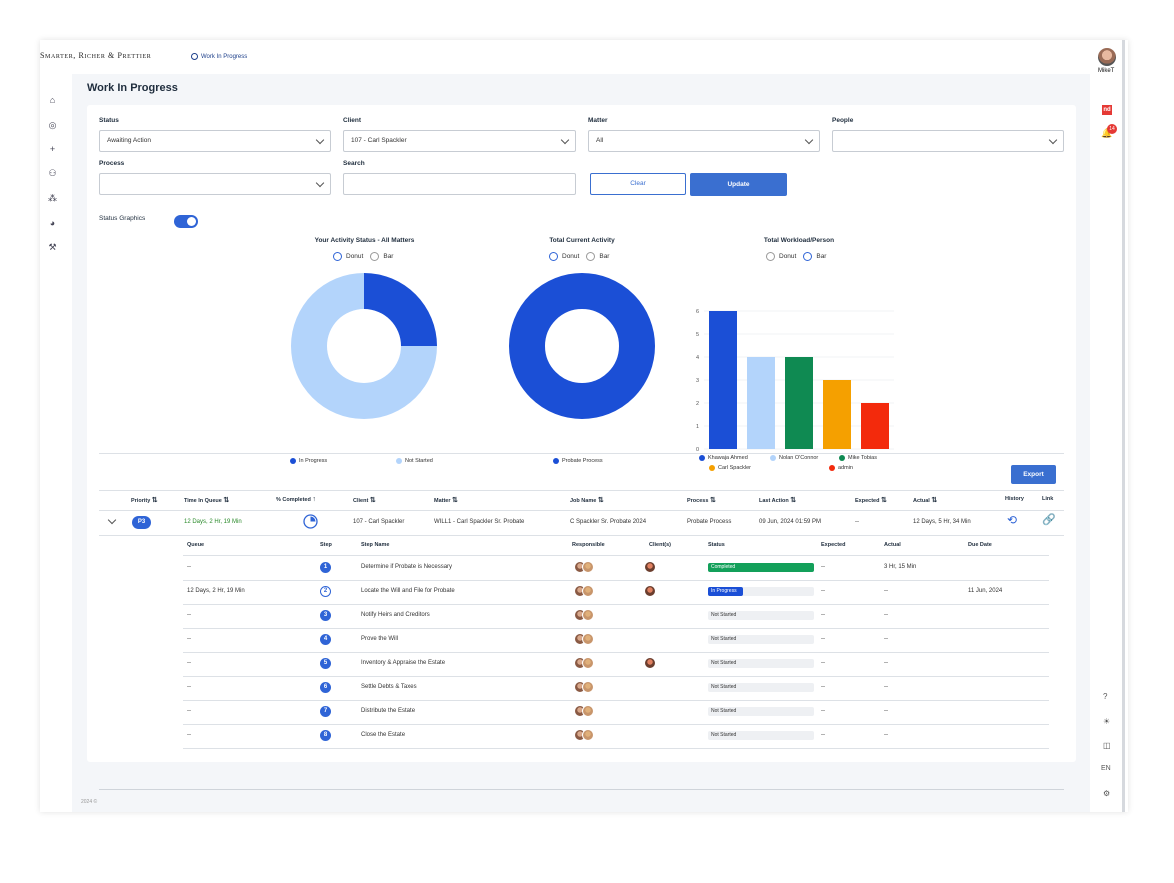 This screenshot has width=1174, height=883. I want to click on matter-select: All, so click(704, 141).